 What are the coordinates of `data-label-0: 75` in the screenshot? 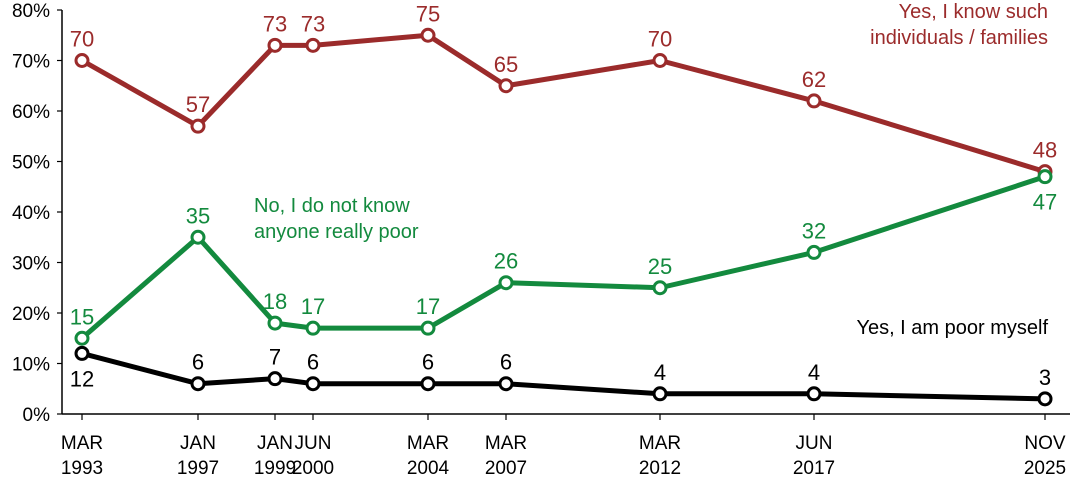 It's located at (428, 13).